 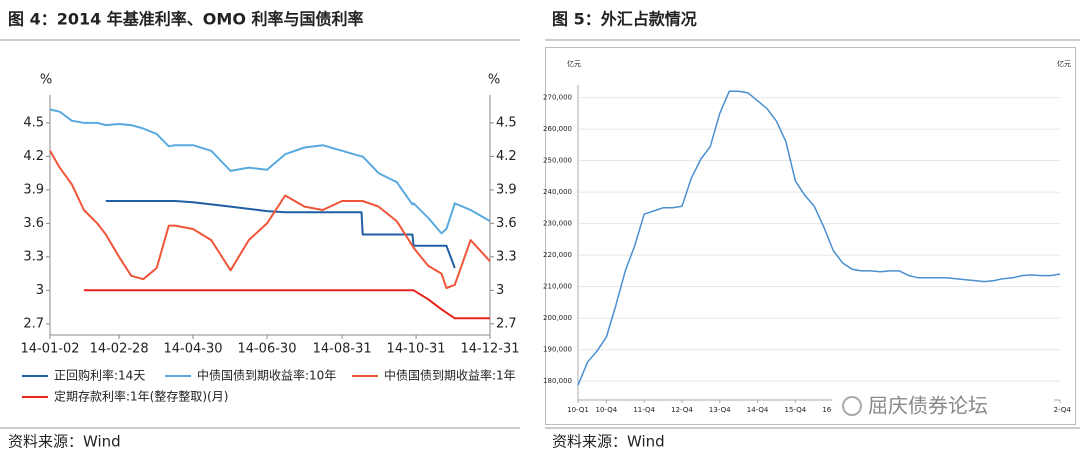 What do you see at coordinates (557, 381) in the screenshot?
I see `y-tick-label: 180,000` at bounding box center [557, 381].